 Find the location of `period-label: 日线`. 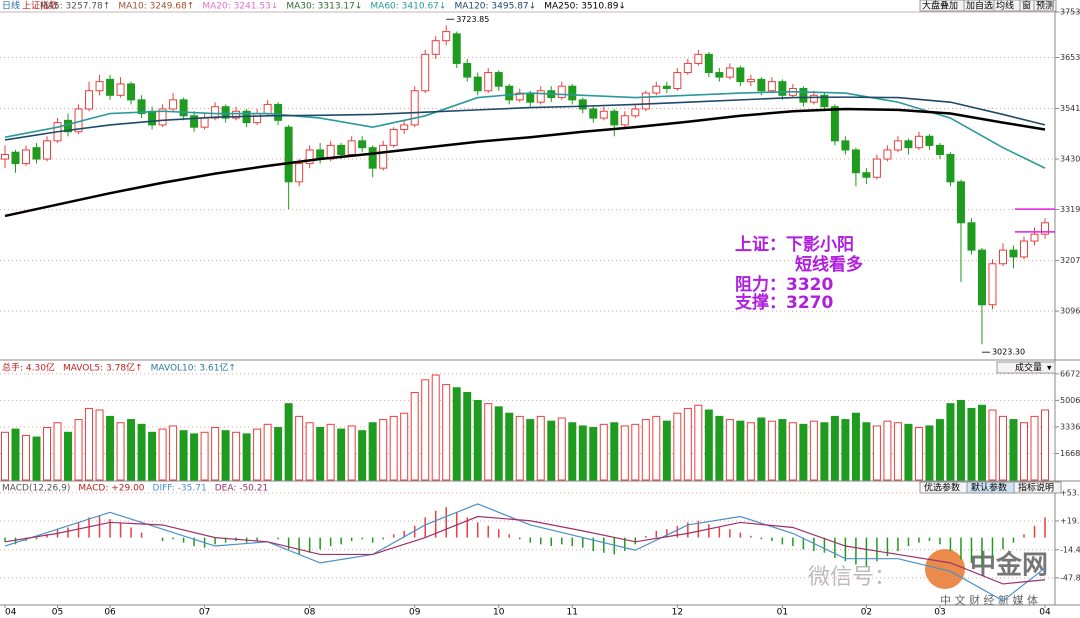

period-label: 日线 is located at coordinates (11, 6).